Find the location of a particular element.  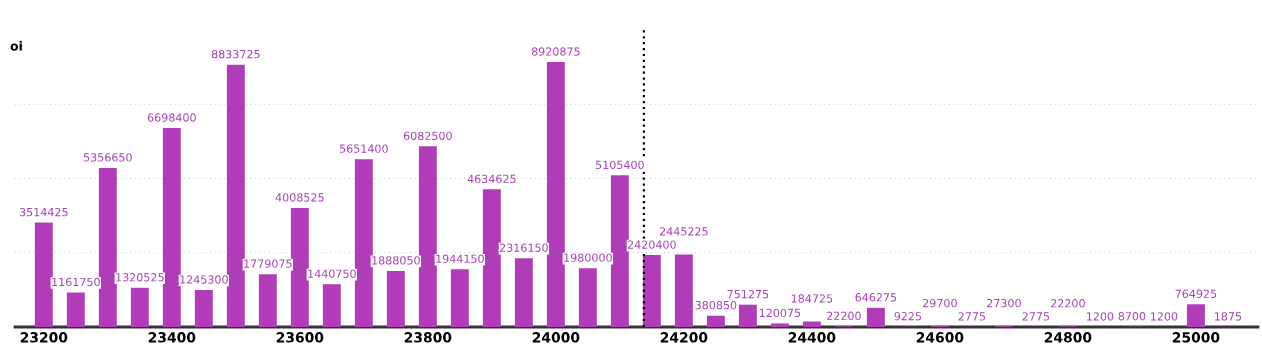

x-tick-label: 23200 is located at coordinates (44, 337).